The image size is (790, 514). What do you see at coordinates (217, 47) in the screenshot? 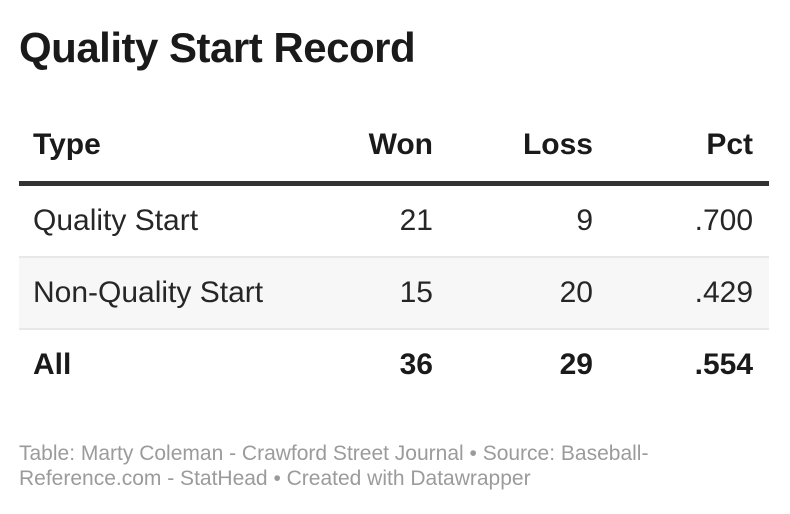
I see `chart-title: Quality Start Record` at bounding box center [217, 47].